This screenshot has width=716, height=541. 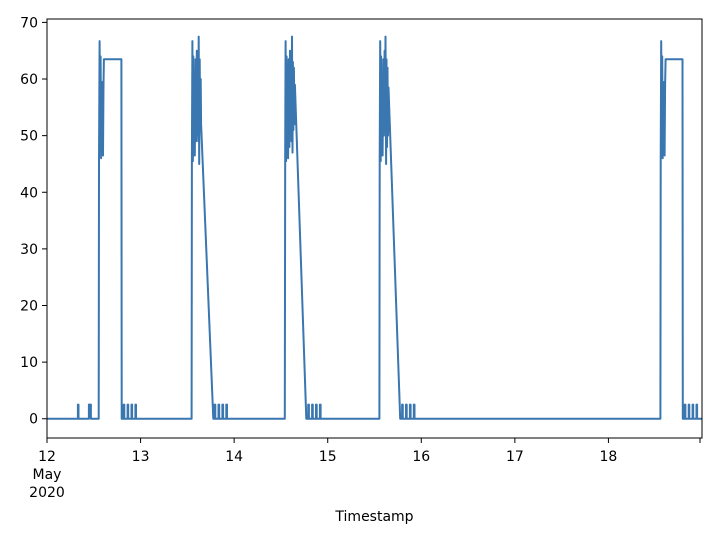 What do you see at coordinates (234, 457) in the screenshot?
I see `x-tick-label: 14` at bounding box center [234, 457].